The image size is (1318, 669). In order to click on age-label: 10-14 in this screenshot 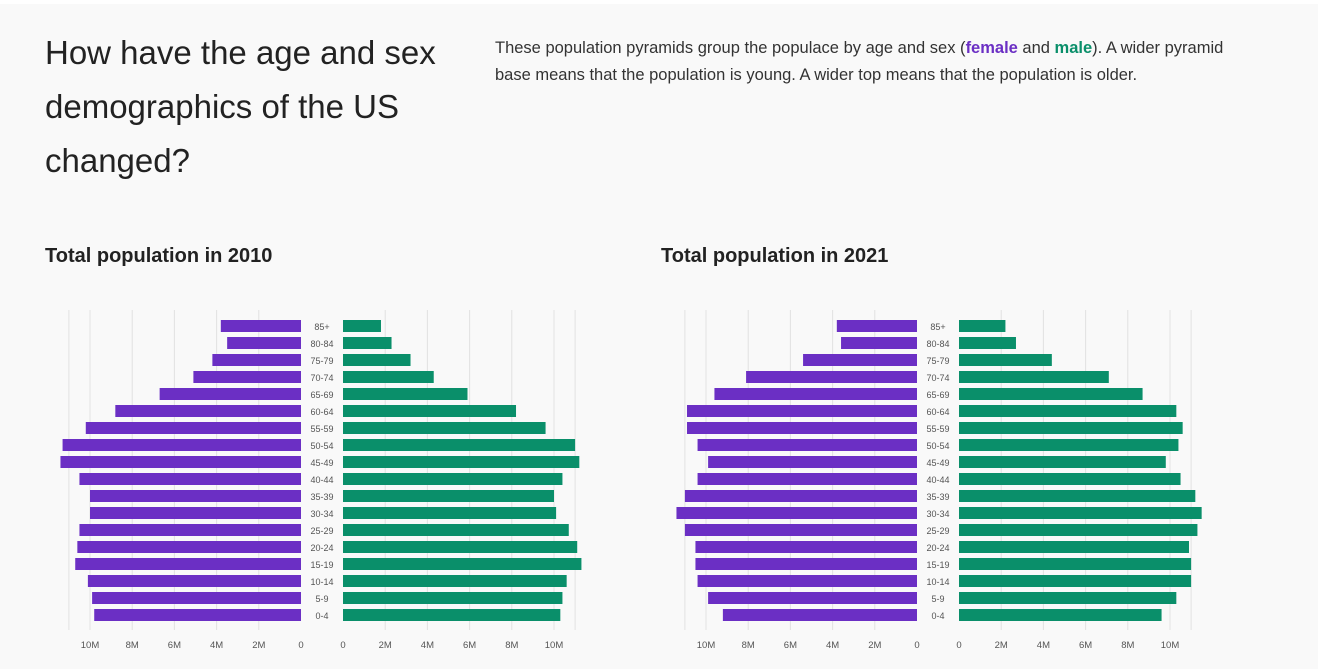, I will do `click(937, 582)`.